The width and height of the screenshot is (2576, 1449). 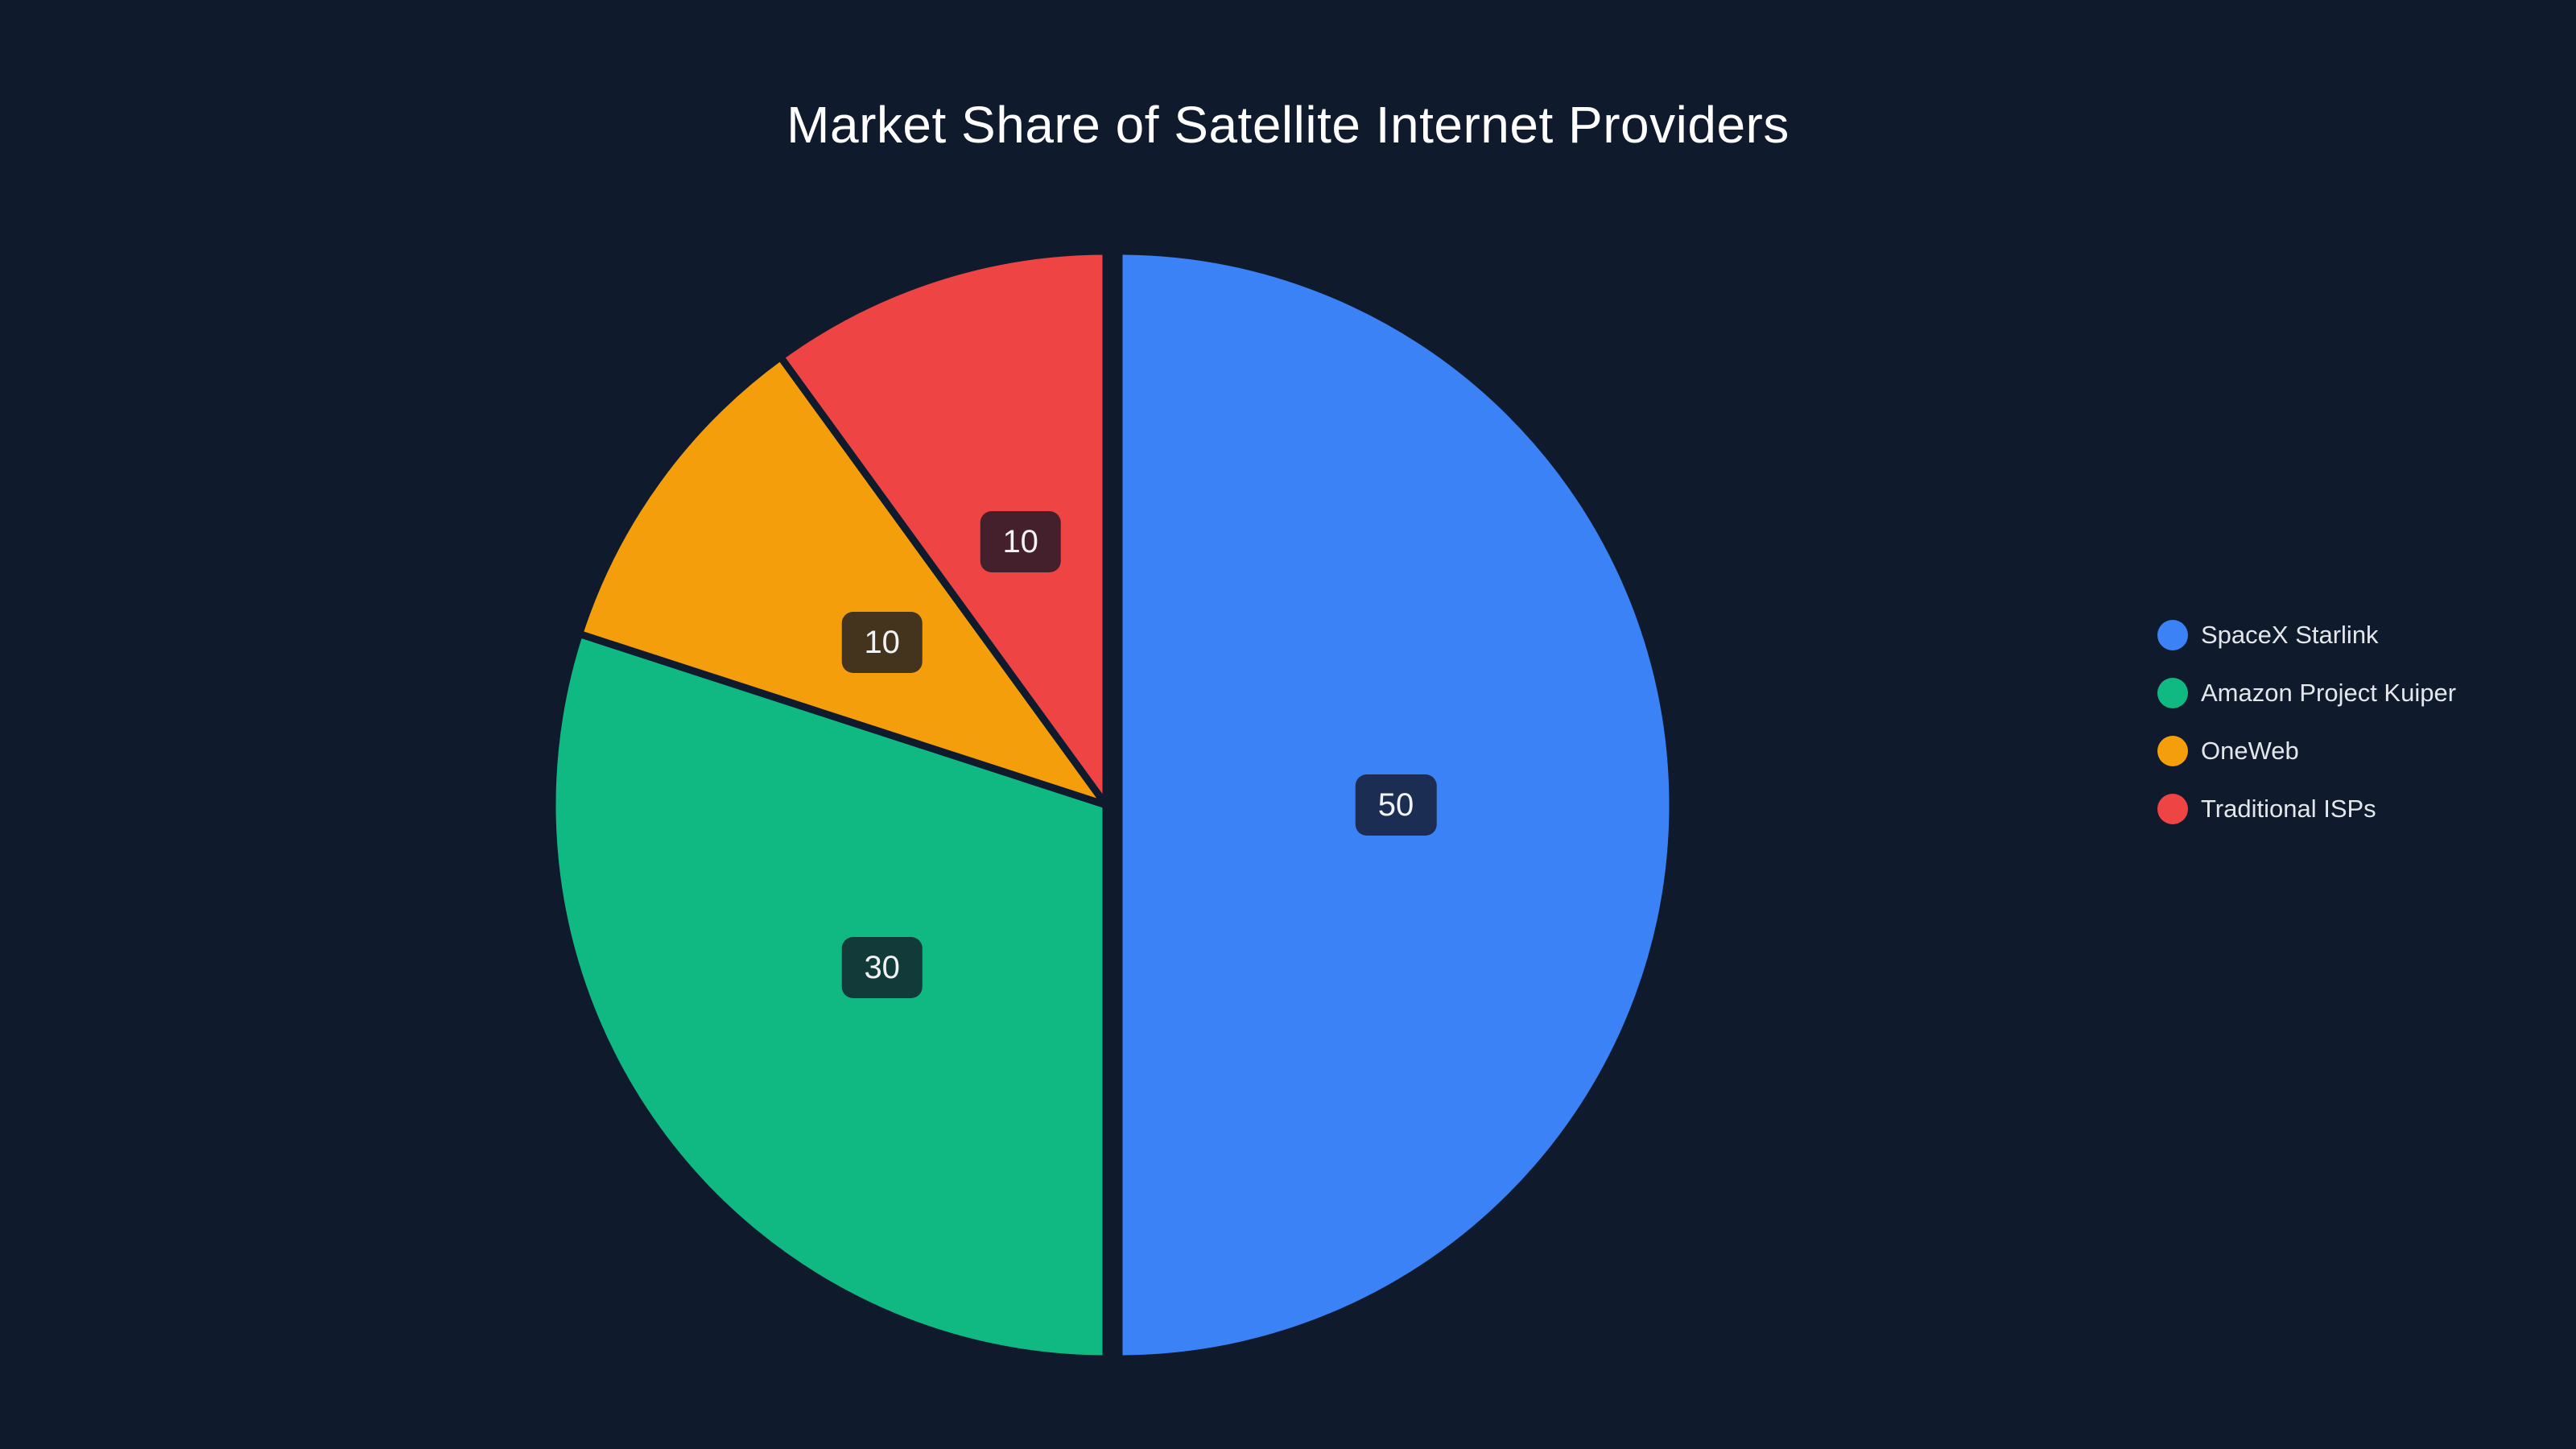 I want to click on legend-dot-spacex-starlink, so click(x=2172, y=635).